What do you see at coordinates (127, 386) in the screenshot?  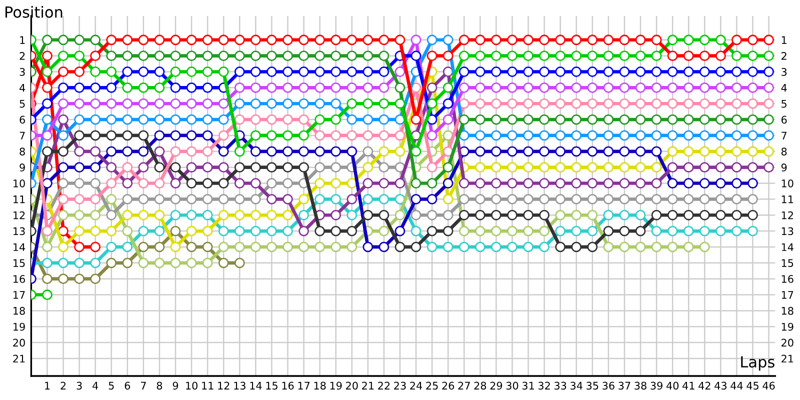 I see `x-tick-label: 6` at bounding box center [127, 386].